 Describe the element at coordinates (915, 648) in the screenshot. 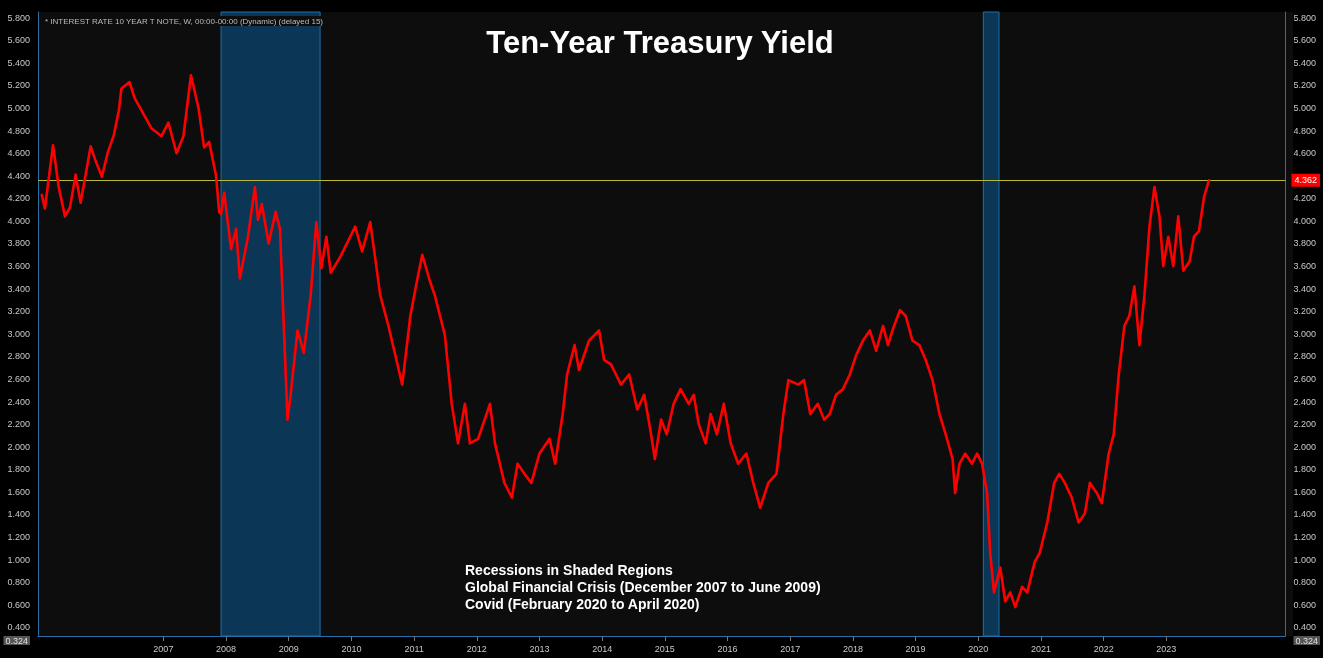

I see `x-tick-label: 2019` at that location.